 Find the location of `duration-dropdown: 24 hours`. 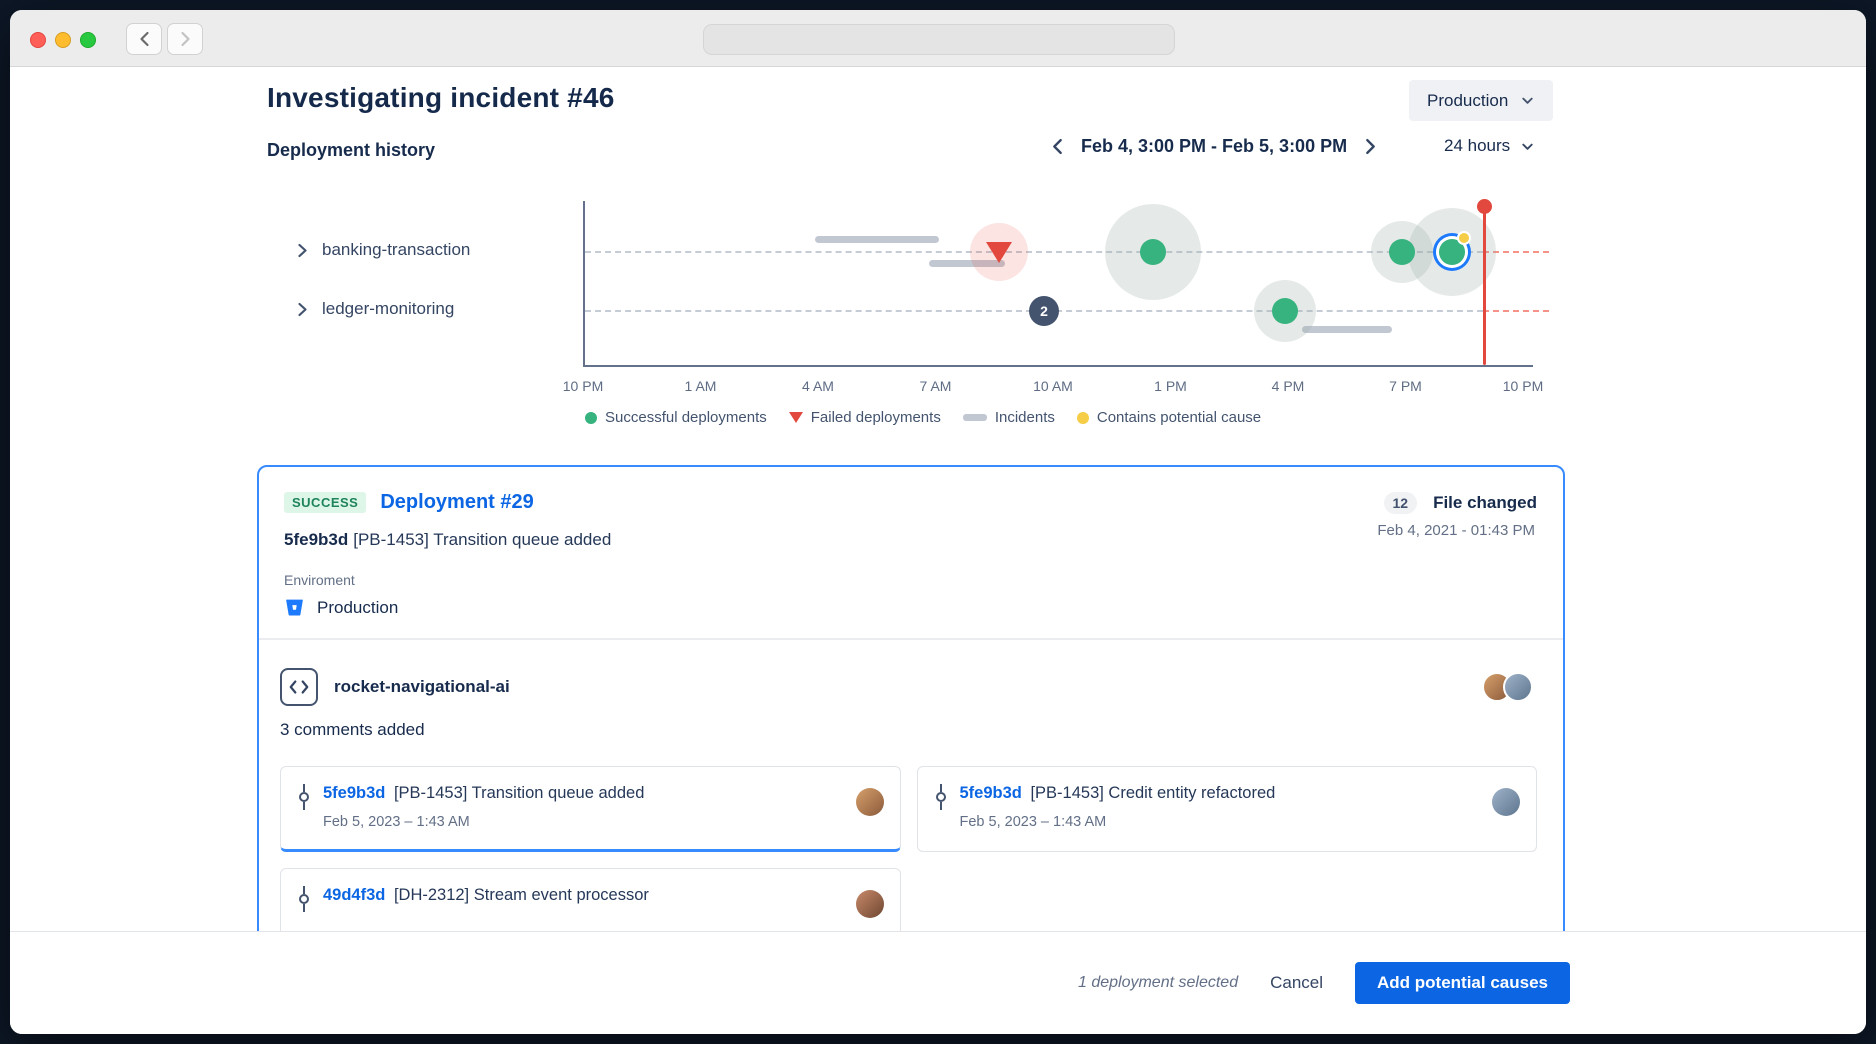

duration-dropdown: 24 hours is located at coordinates (1489, 146).